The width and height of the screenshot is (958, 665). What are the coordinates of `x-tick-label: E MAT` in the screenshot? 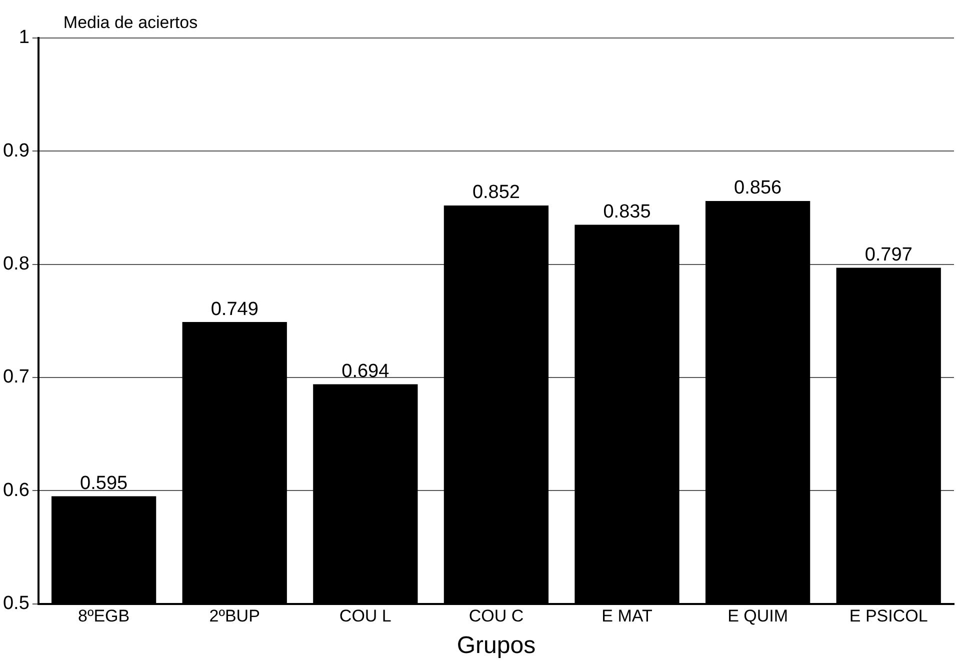 It's located at (627, 616).